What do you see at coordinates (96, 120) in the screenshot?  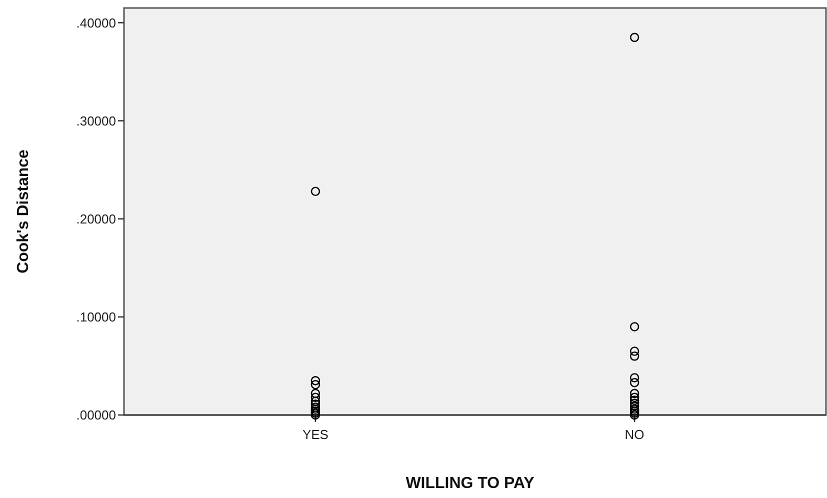 I see `y-tick-label: .30000` at bounding box center [96, 120].